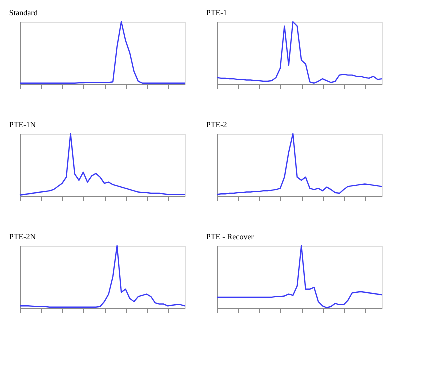 The height and width of the screenshot is (386, 421). I want to click on chart-title: PTE - Recover, so click(230, 237).